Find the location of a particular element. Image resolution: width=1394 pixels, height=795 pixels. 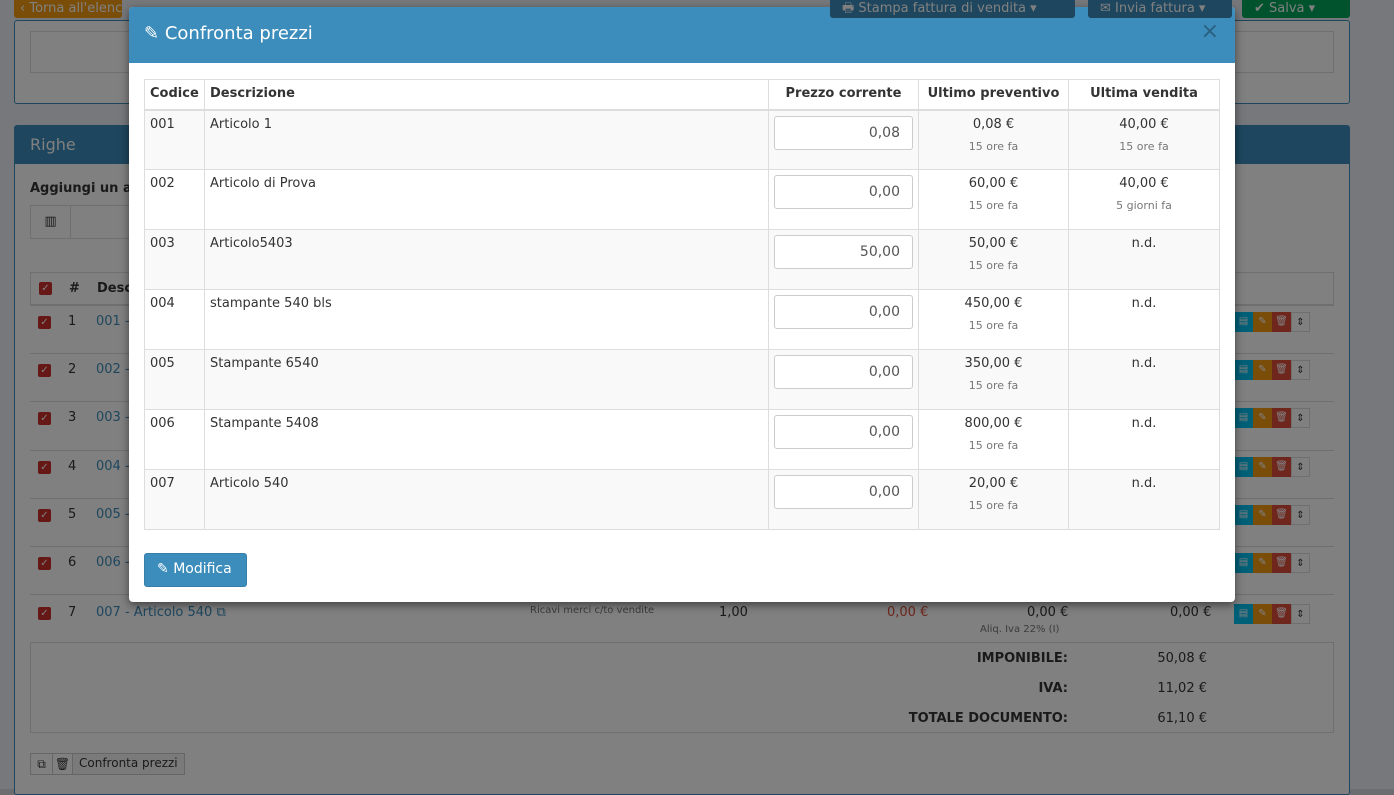

modify-label: Modifica is located at coordinates (202, 569).